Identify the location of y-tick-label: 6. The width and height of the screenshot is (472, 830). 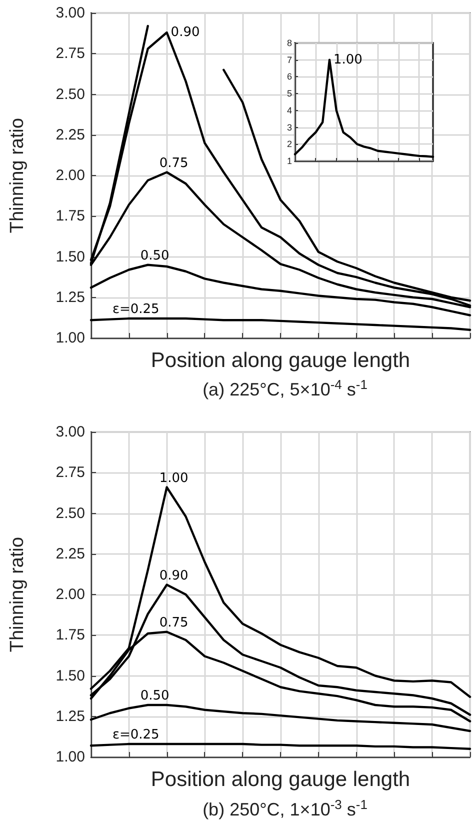
(289, 77).